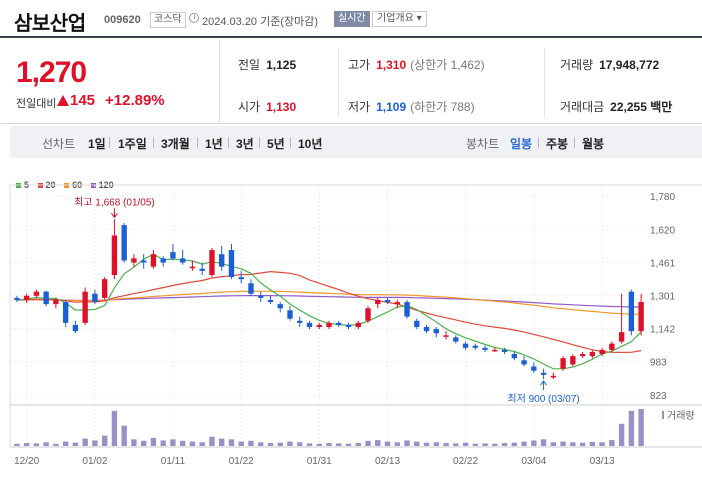  What do you see at coordinates (662, 297) in the screenshot?
I see `y-tick-label: 1,301` at bounding box center [662, 297].